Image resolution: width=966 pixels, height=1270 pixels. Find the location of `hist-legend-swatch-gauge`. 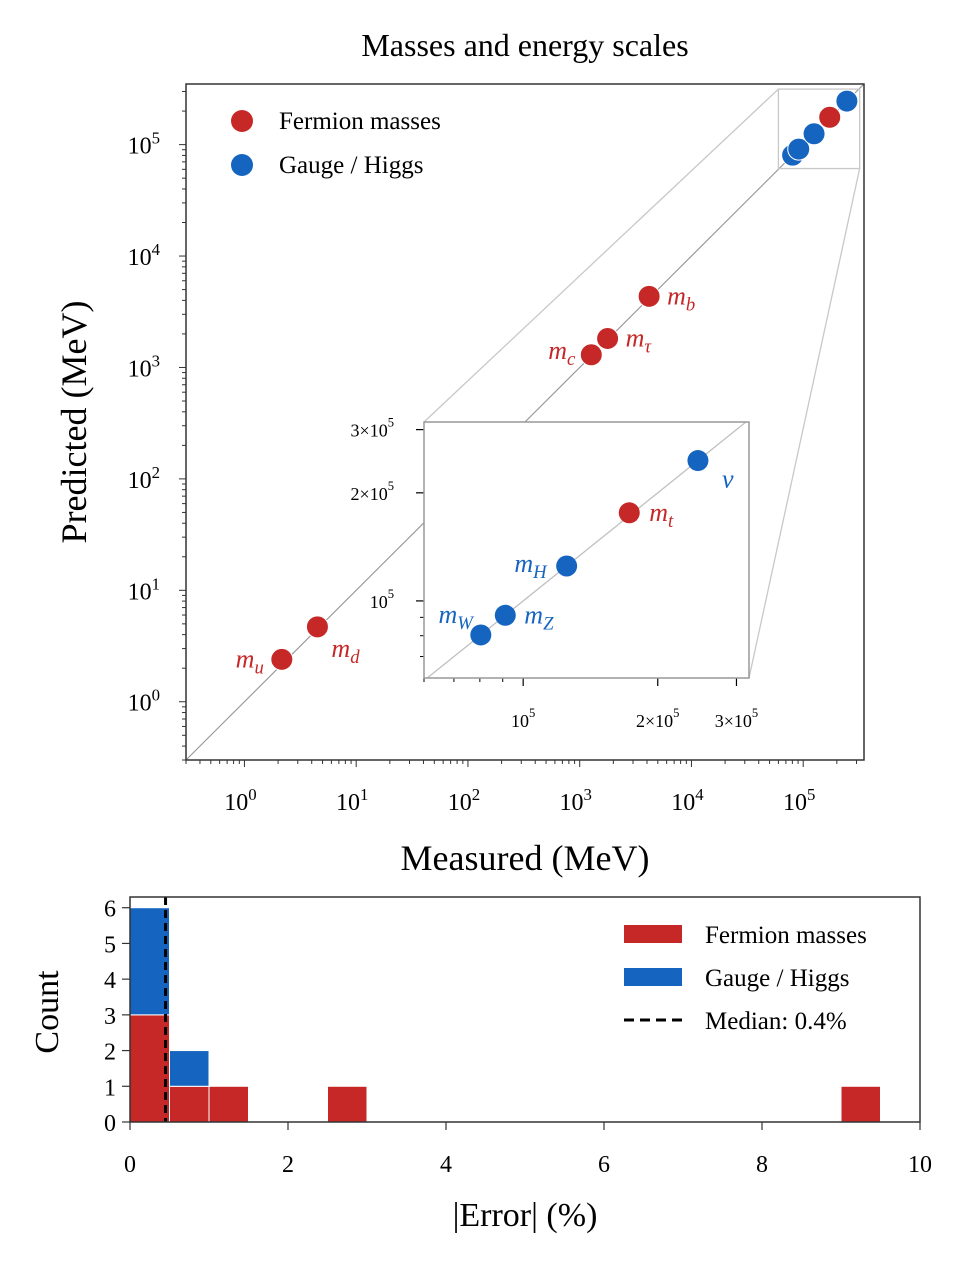

hist-legend-swatch-gauge is located at coordinates (653, 977).